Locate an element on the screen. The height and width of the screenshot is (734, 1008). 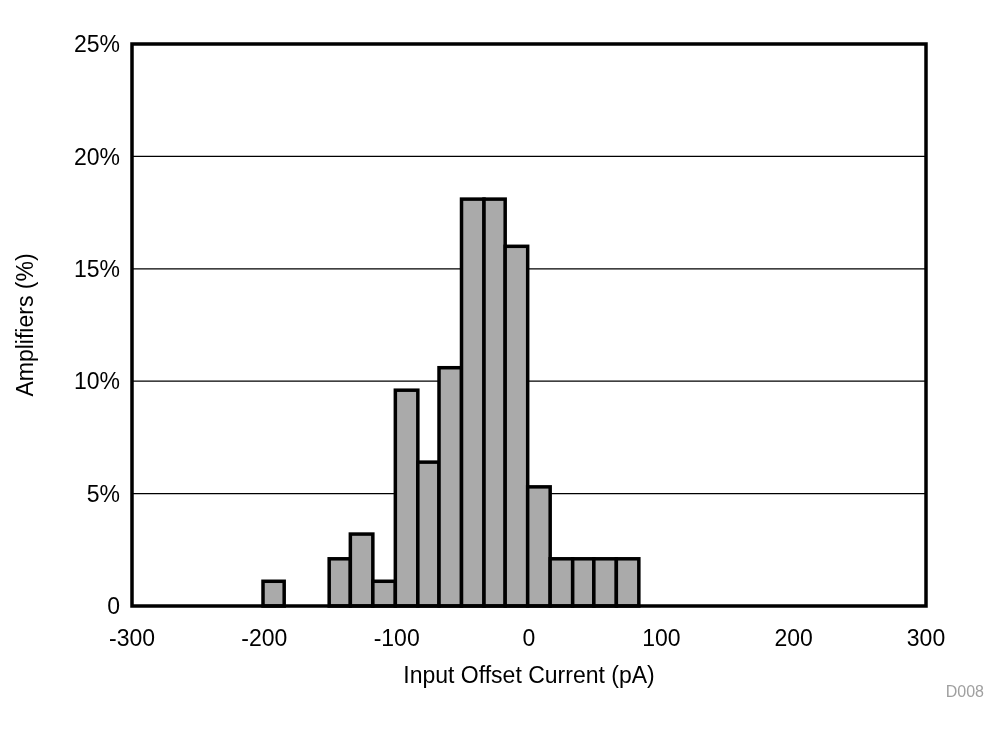
x-axis-title: Input Offset Current (pA) is located at coordinates (529, 675).